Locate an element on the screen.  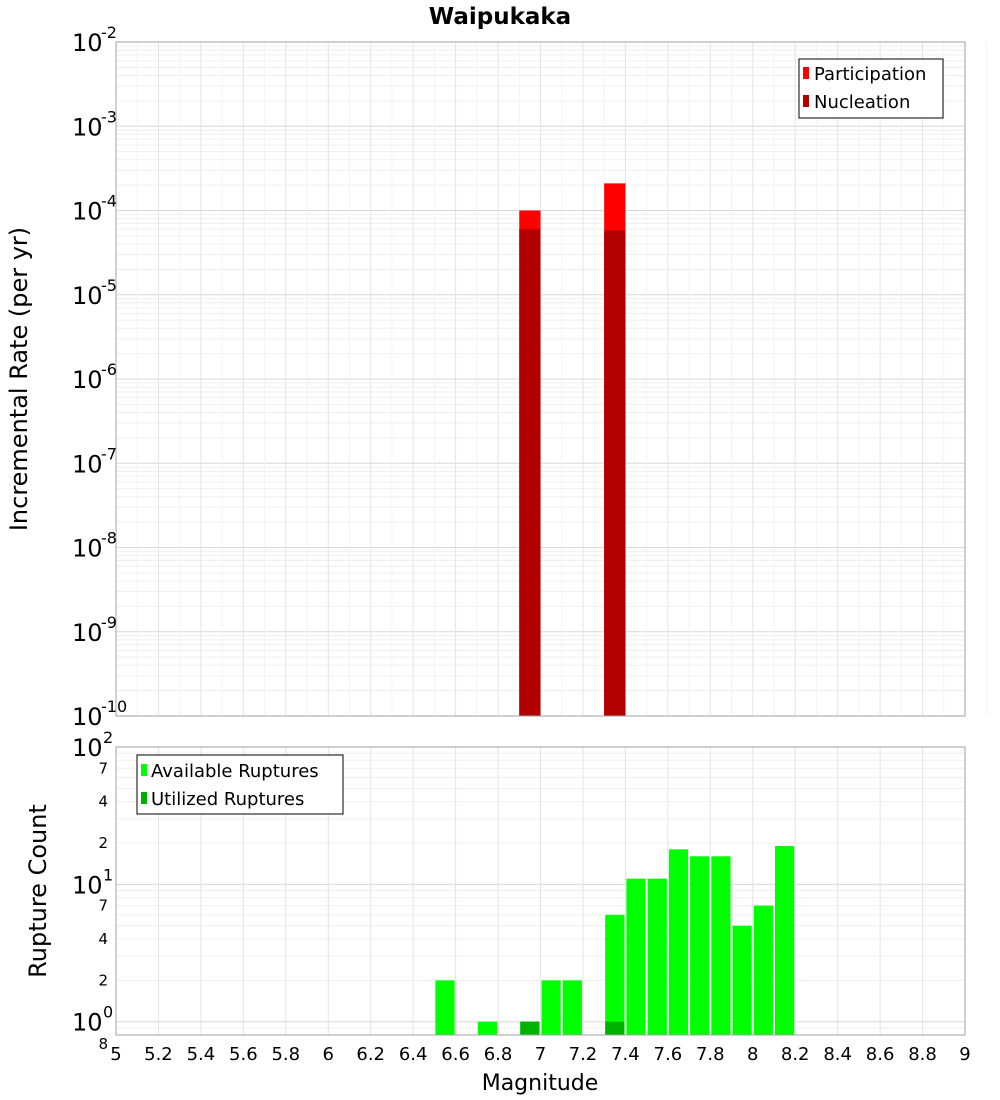
nucleation-legend-label: Nucleation is located at coordinates (862, 102).